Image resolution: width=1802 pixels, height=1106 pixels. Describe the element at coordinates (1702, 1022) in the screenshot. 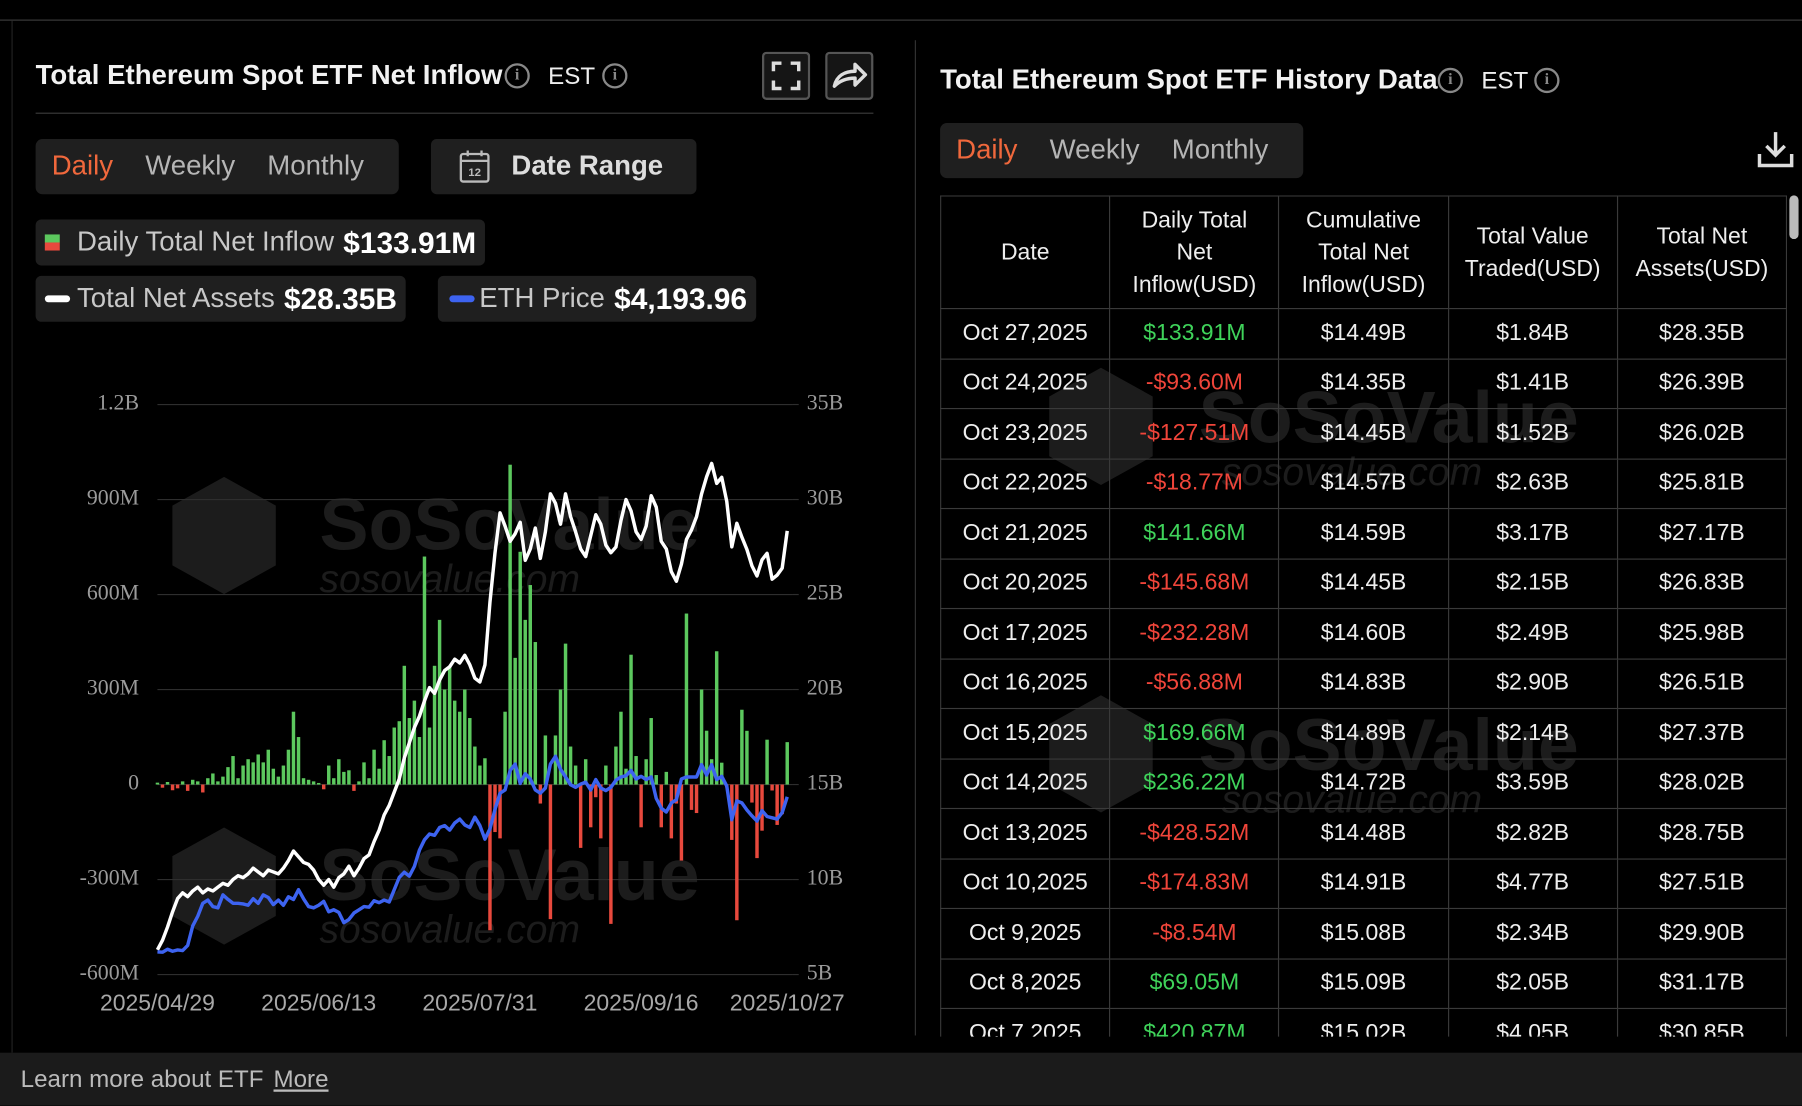

I see `value-cell: $30.85B` at that location.